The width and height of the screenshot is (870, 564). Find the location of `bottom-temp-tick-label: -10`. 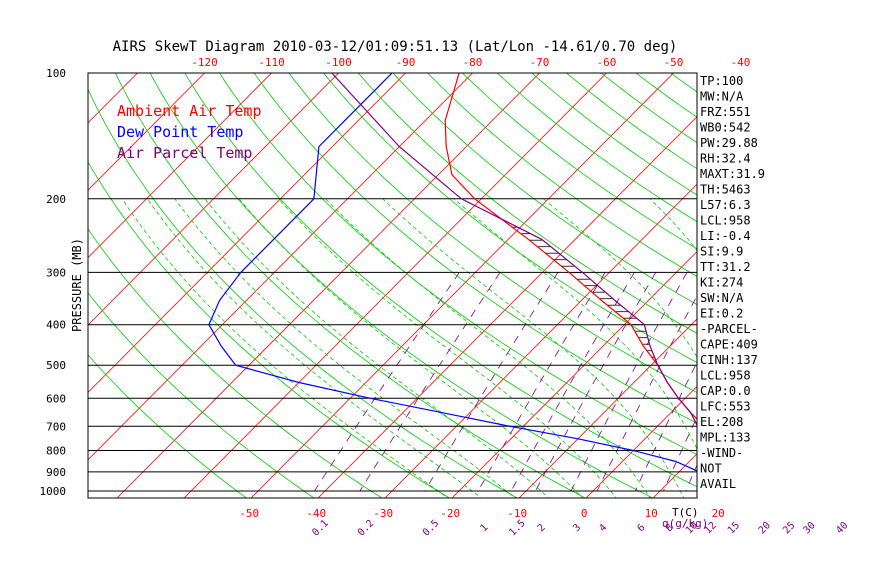

bottom-temp-tick-label: -10 is located at coordinates (517, 513).